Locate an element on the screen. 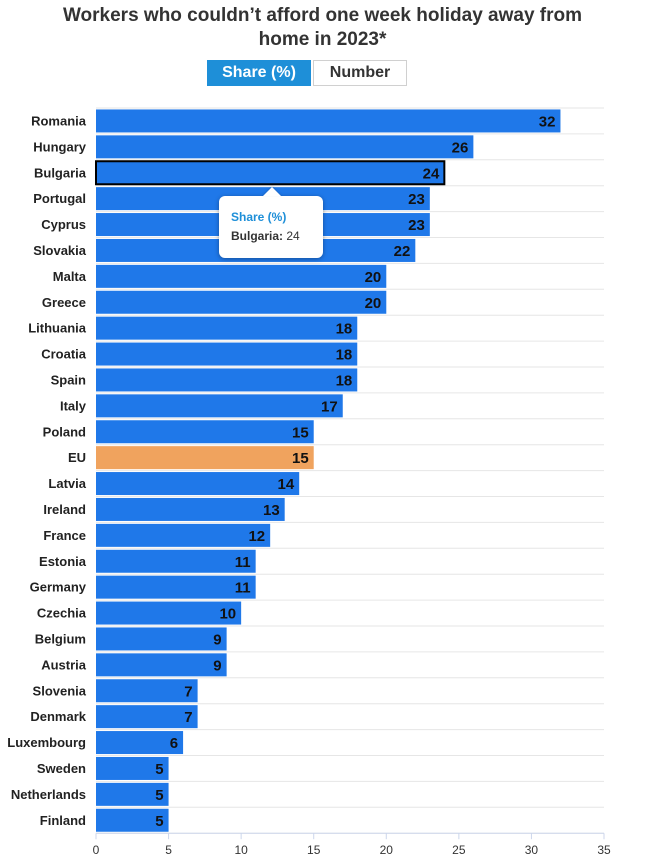  category-label: Malta is located at coordinates (70, 276).